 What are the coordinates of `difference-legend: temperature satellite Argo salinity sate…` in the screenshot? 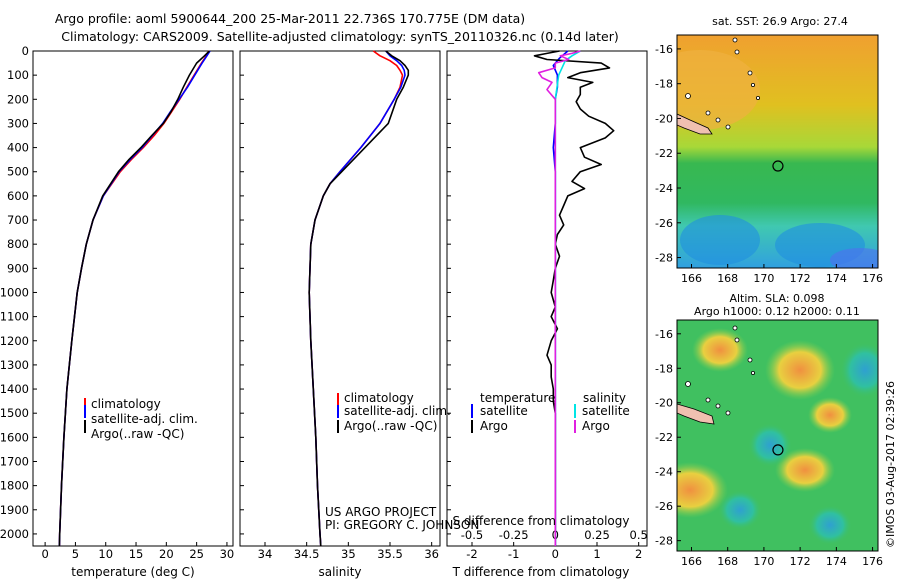 It's located at (550, 412).